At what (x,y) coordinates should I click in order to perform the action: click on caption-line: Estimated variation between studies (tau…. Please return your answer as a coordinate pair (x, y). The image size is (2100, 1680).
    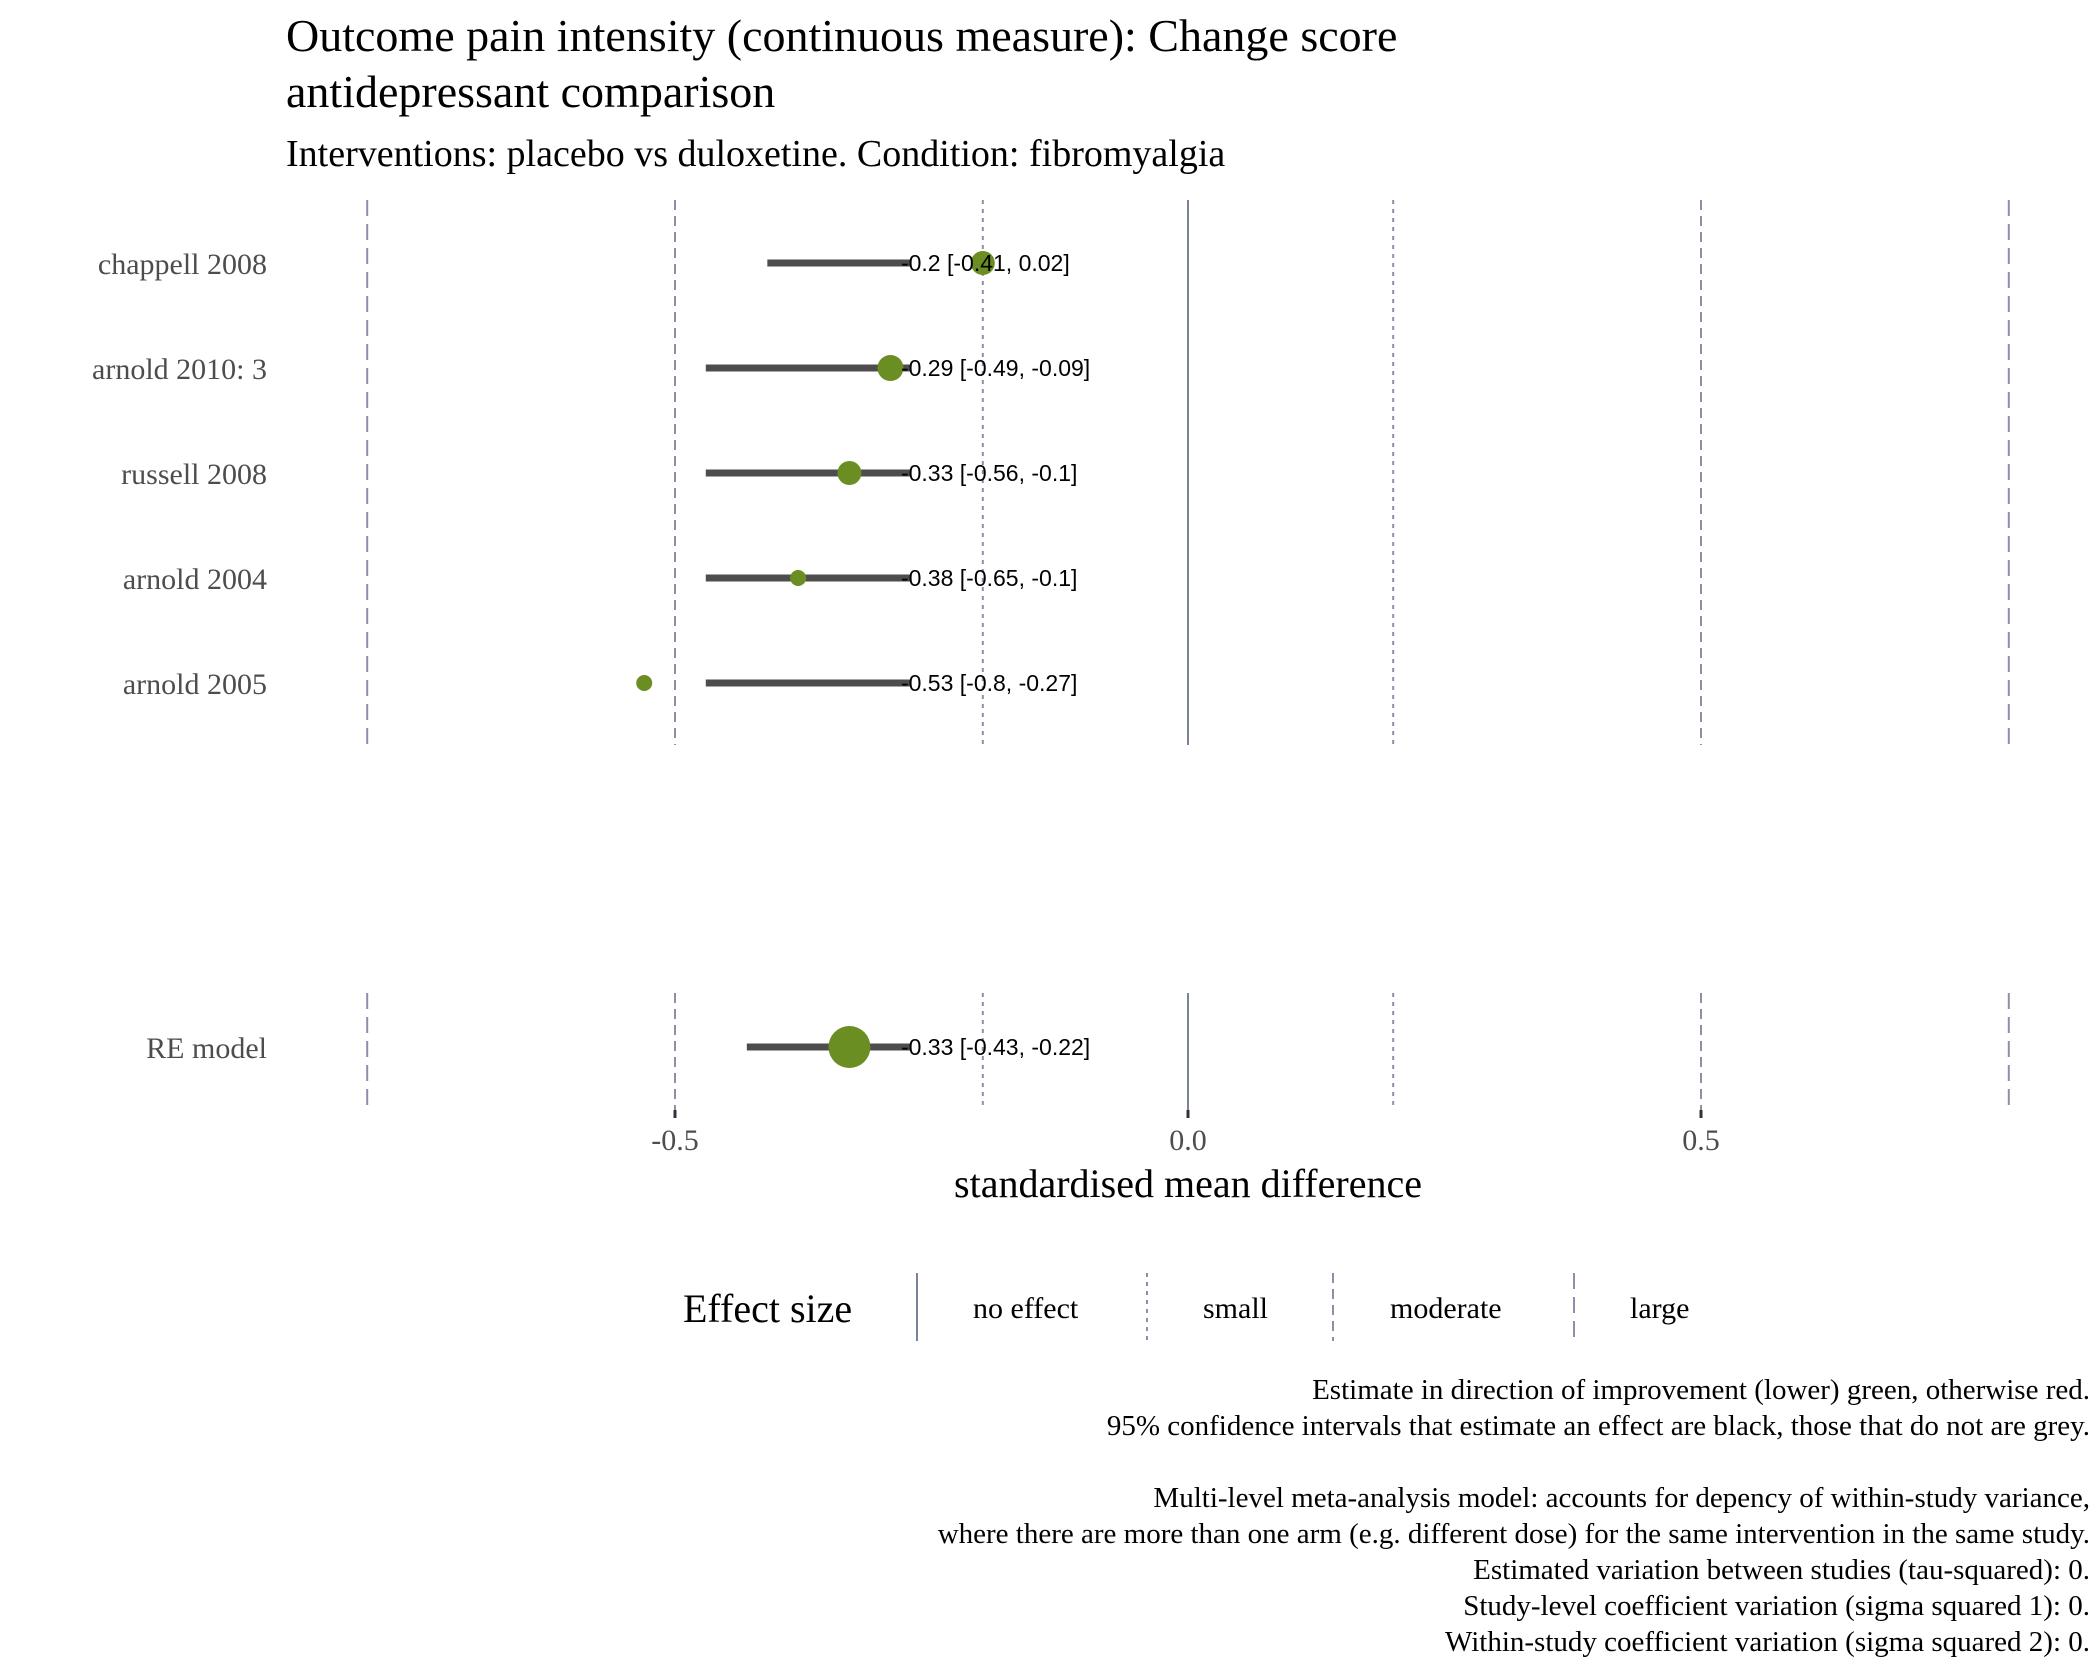
    Looking at the image, I should click on (1781, 1570).